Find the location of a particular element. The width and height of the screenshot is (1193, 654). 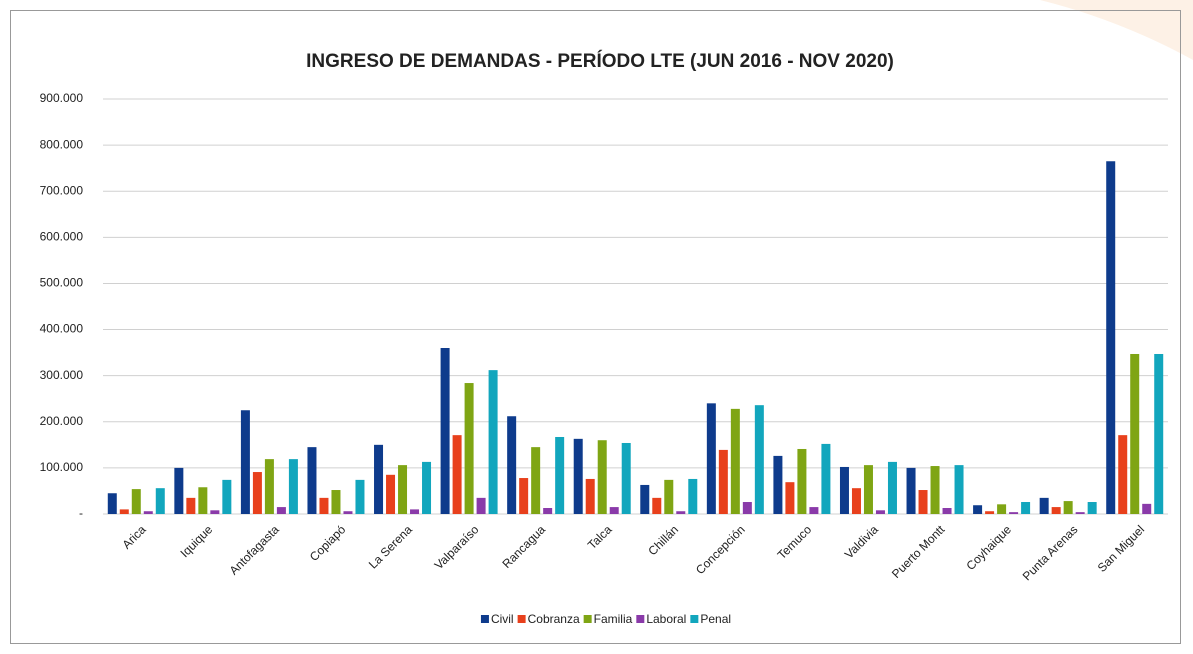

x-tick-label: Concepción is located at coordinates (720, 549).